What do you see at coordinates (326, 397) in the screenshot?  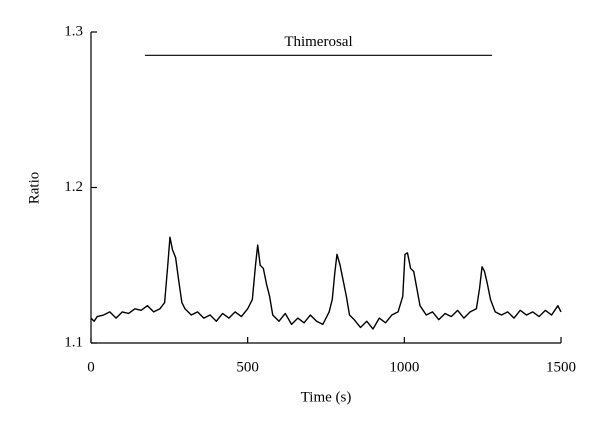 I see `x-axis-label: Time (s)` at bounding box center [326, 397].